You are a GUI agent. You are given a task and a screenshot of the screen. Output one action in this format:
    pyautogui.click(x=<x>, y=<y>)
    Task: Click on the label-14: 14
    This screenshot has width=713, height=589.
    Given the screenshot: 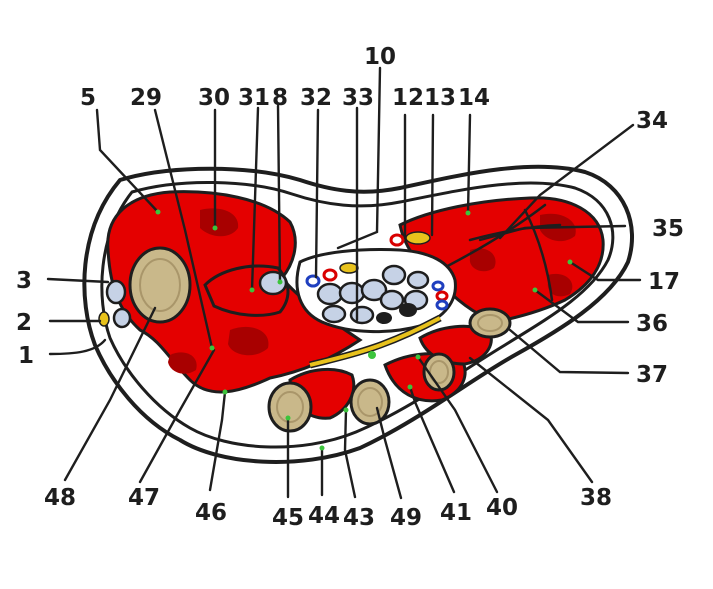 What is the action you would take?
    pyautogui.click(x=474, y=98)
    